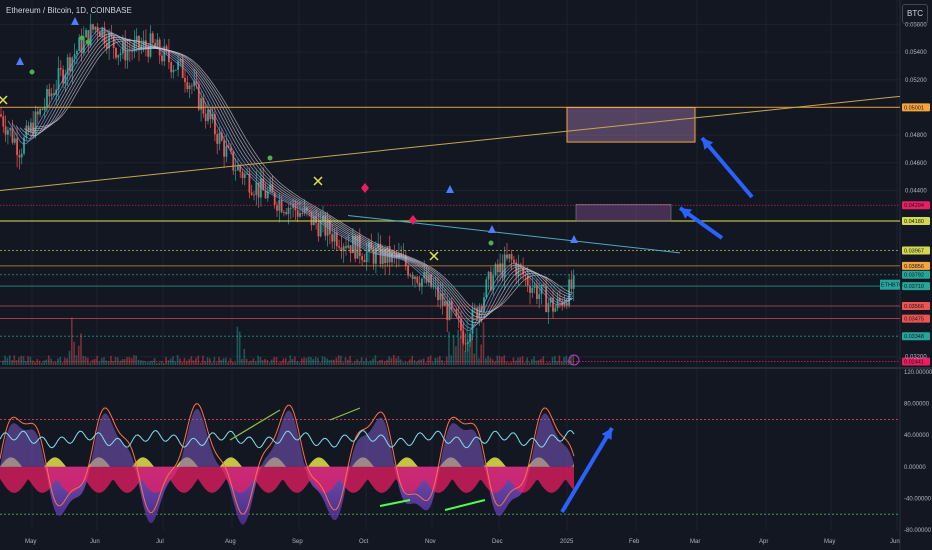 The height and width of the screenshot is (550, 932). Describe the element at coordinates (287, 459) in the screenshot. I see `osc-signal-line` at that location.